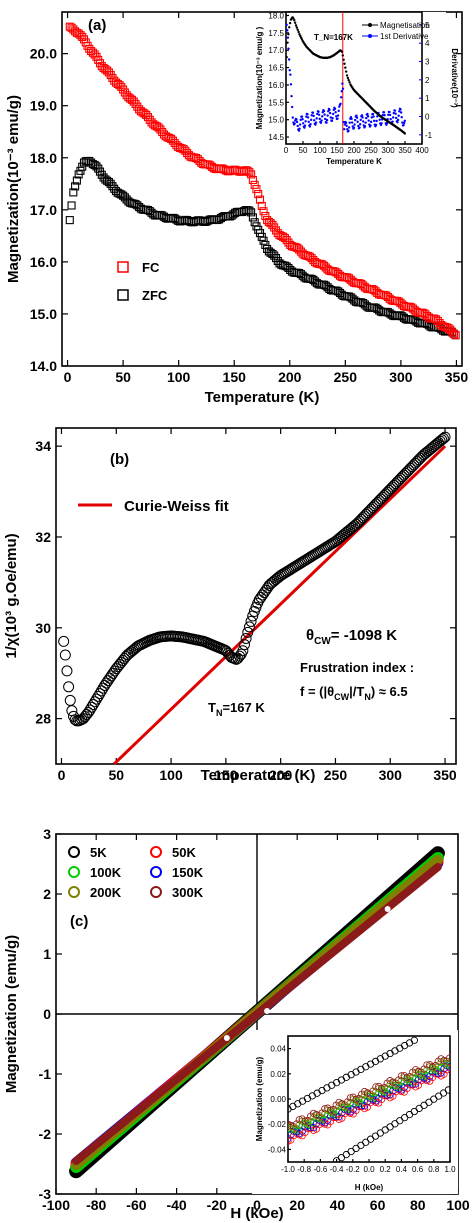 This screenshot has height=1223, width=474. Describe the element at coordinates (11, 595) in the screenshot. I see `panel-b-ylabel: 1/χ(10³ g.Oe/emu)` at that location.